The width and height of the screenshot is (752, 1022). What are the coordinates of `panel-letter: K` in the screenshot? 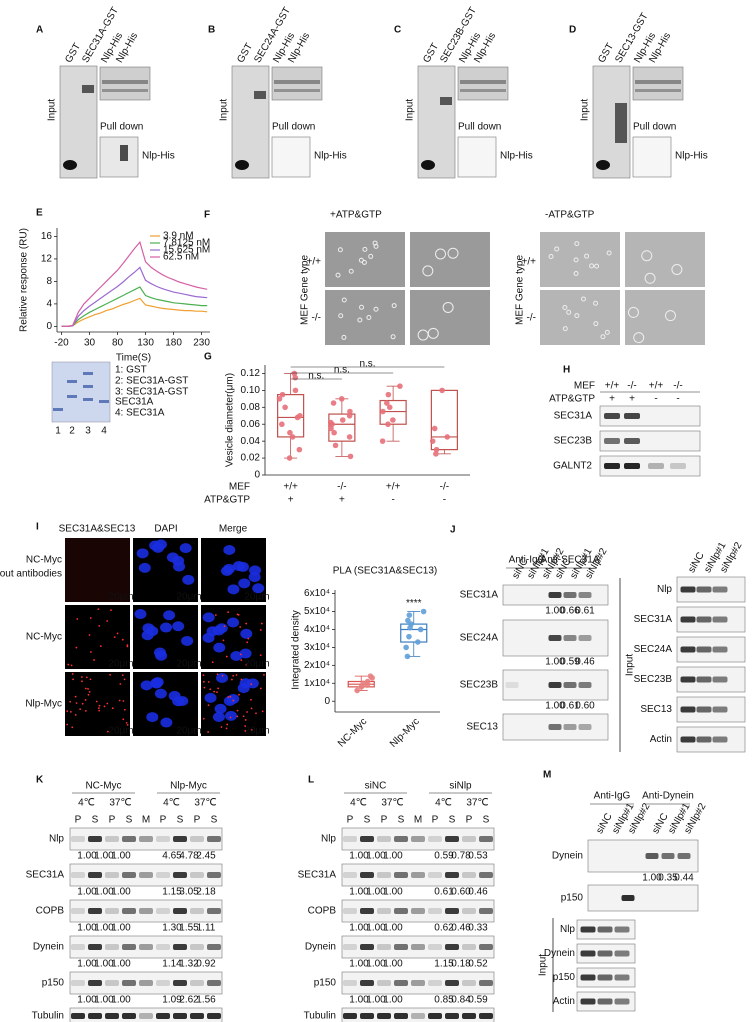 It's located at (40, 780).